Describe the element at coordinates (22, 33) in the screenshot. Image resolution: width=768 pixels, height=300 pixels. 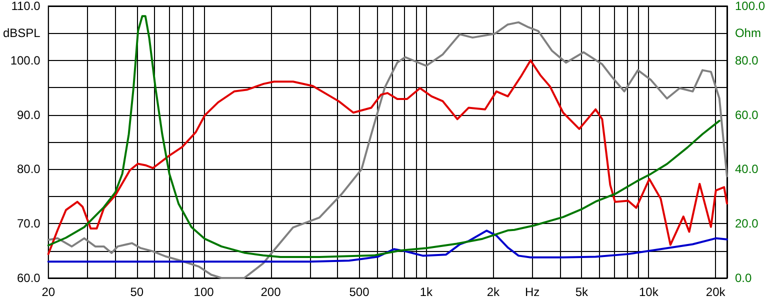
I see `y-tick-label: dBSPL` at that location.